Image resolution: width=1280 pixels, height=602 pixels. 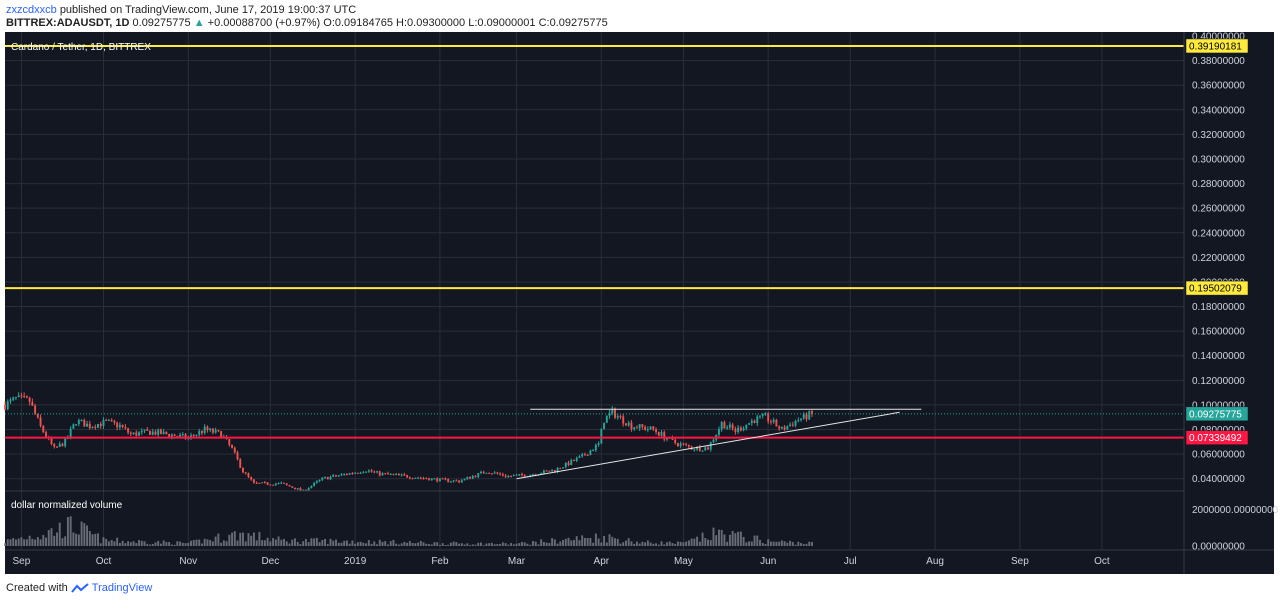 What do you see at coordinates (850, 561) in the screenshot?
I see `time-tick-label: Jul` at bounding box center [850, 561].